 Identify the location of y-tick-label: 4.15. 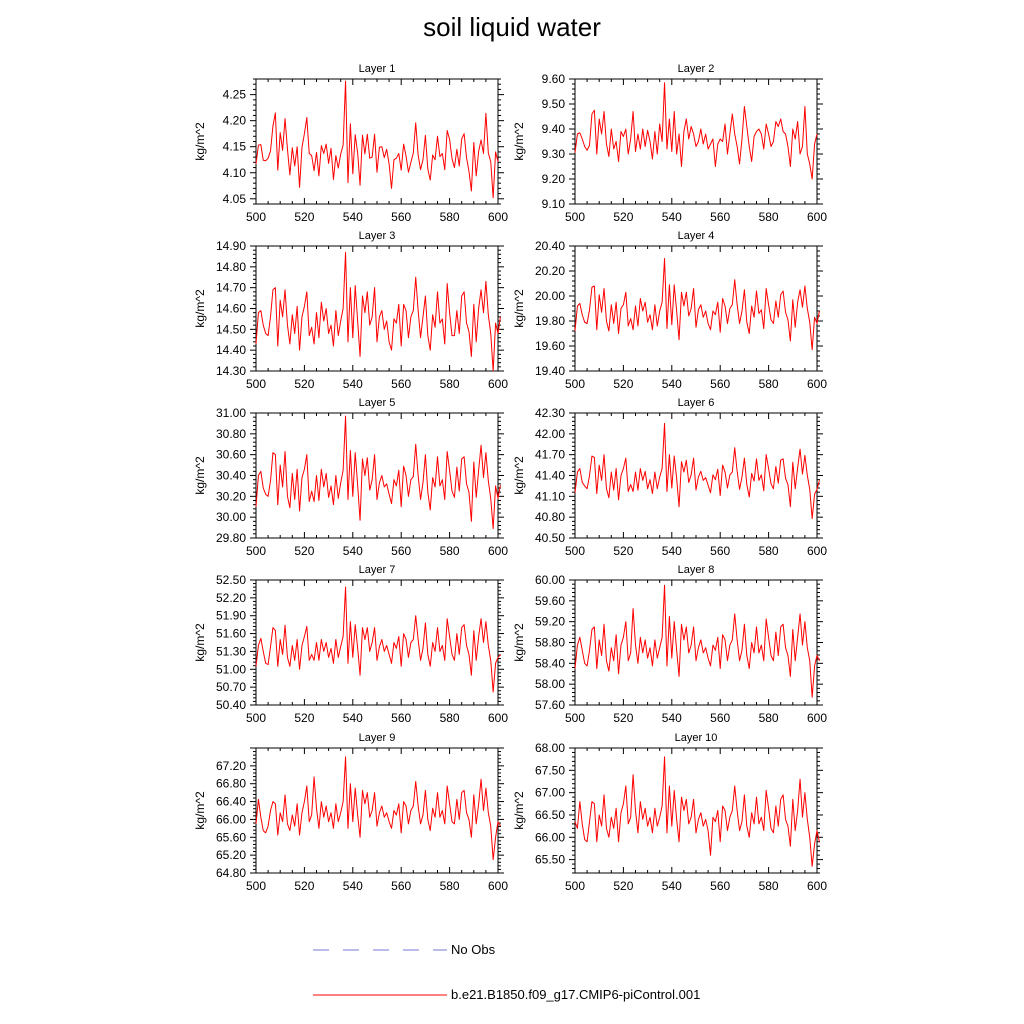
(235, 147).